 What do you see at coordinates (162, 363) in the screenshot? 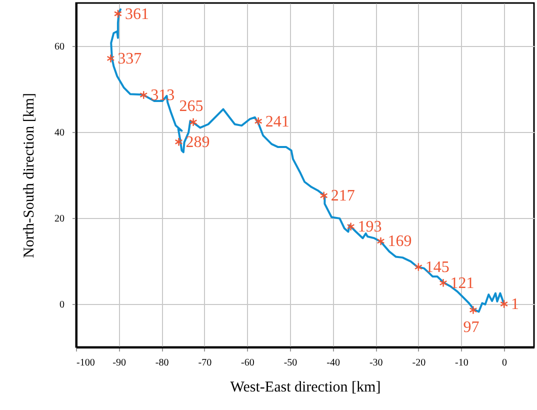
I see `x-tick-label: -80` at bounding box center [162, 363].